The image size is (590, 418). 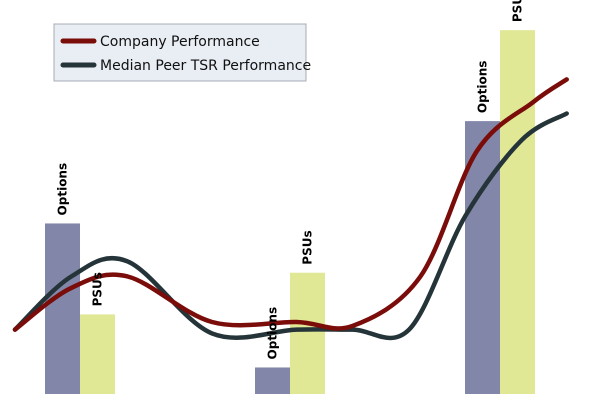 What do you see at coordinates (63, 189) in the screenshot?
I see `bar-label-options-group-1: Options` at bounding box center [63, 189].